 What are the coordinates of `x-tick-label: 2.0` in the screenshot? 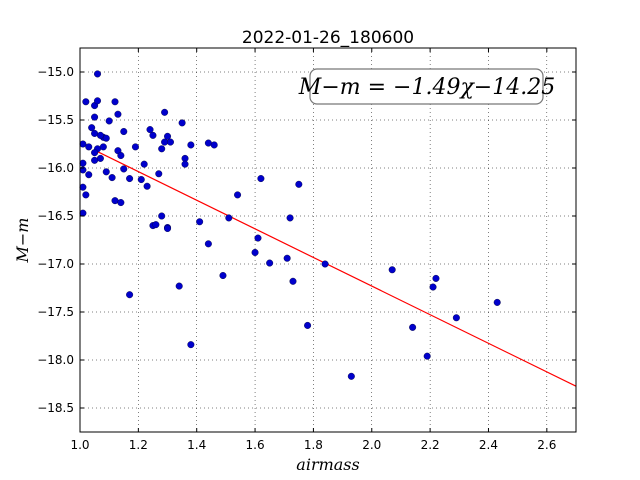 It's located at (371, 445).